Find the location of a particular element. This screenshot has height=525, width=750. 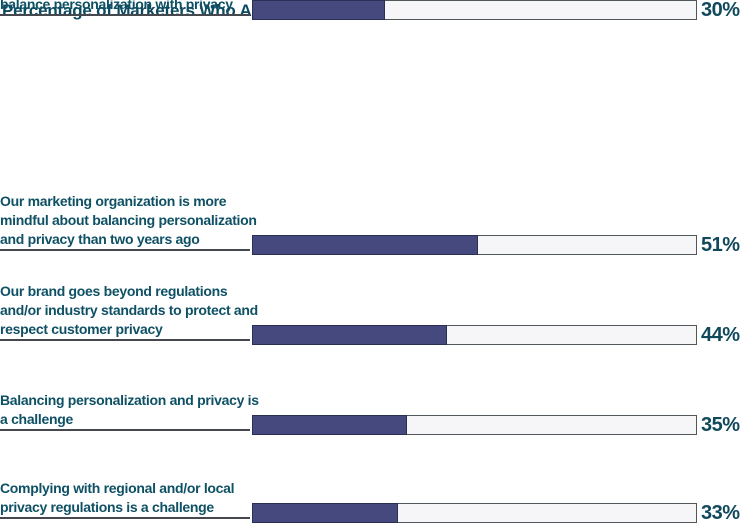

value-label: 44% is located at coordinates (720, 335).